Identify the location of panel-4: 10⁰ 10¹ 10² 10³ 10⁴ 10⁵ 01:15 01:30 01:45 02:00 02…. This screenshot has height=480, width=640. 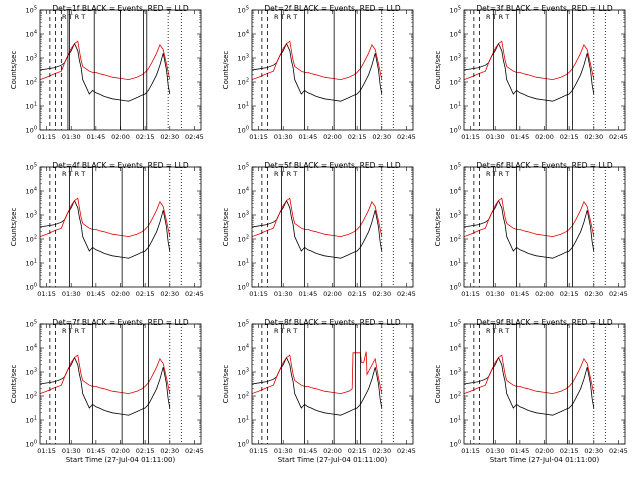
(107, 229).